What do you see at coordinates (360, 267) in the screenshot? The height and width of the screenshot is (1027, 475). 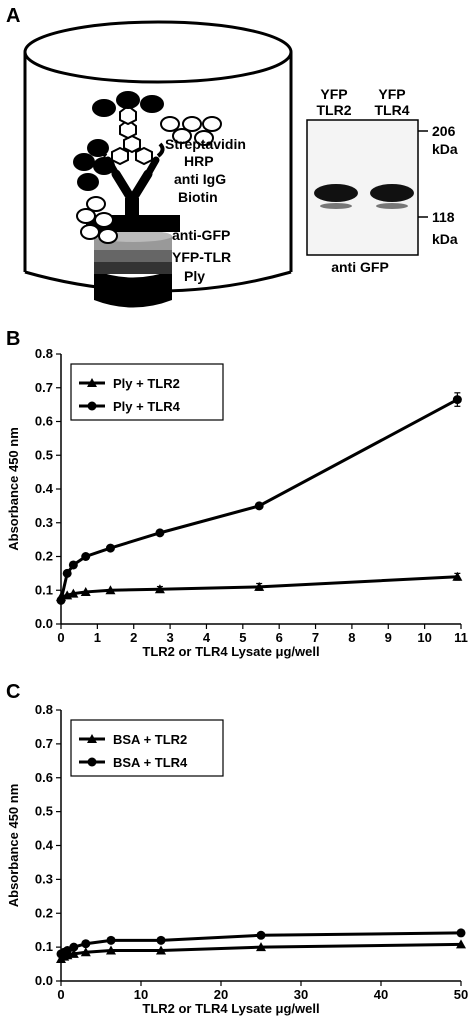 I see `blot-caption: anti GFP` at bounding box center [360, 267].